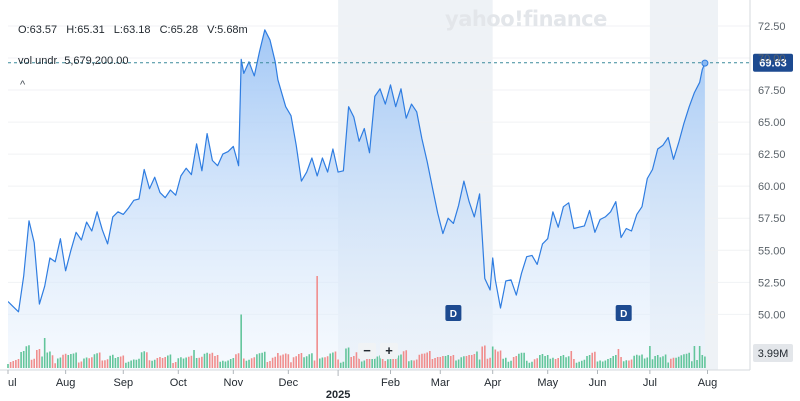 The width and height of the screenshot is (800, 401). I want to click on y-tick-label: 65.00, so click(772, 123).